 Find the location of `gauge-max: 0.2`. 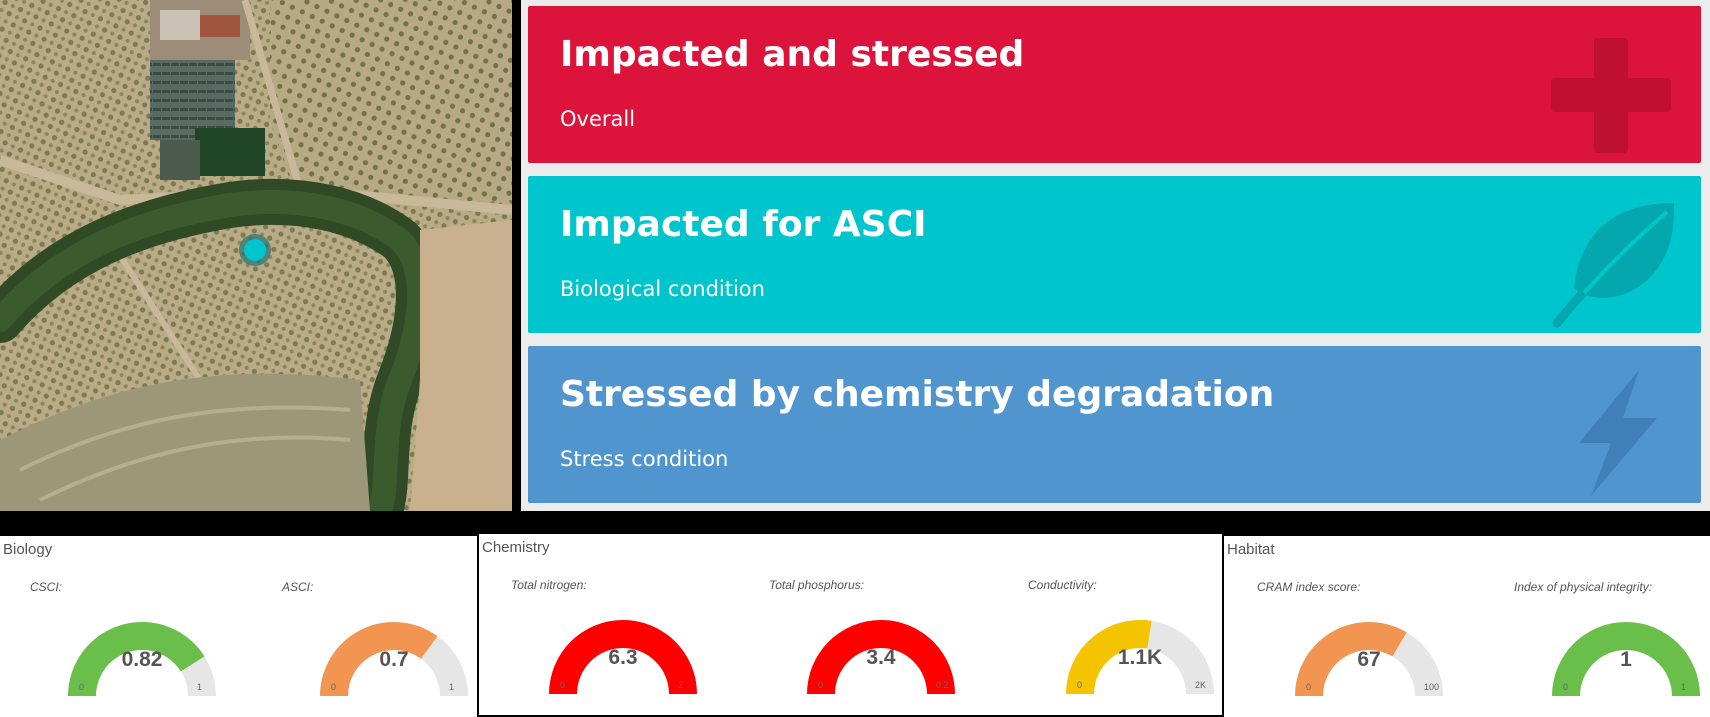

gauge-max: 0.2 is located at coordinates (942, 685).